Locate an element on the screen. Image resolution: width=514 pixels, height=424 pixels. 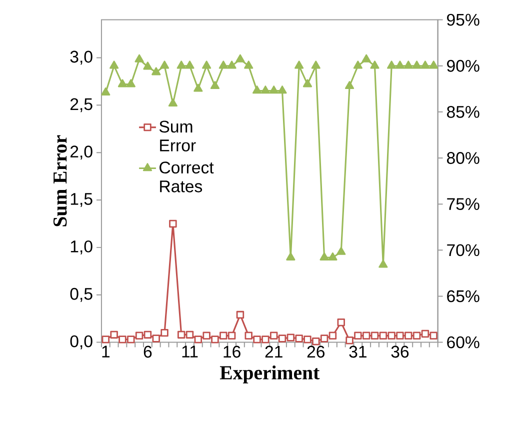
x-tick-label: 36 is located at coordinates (400, 352).